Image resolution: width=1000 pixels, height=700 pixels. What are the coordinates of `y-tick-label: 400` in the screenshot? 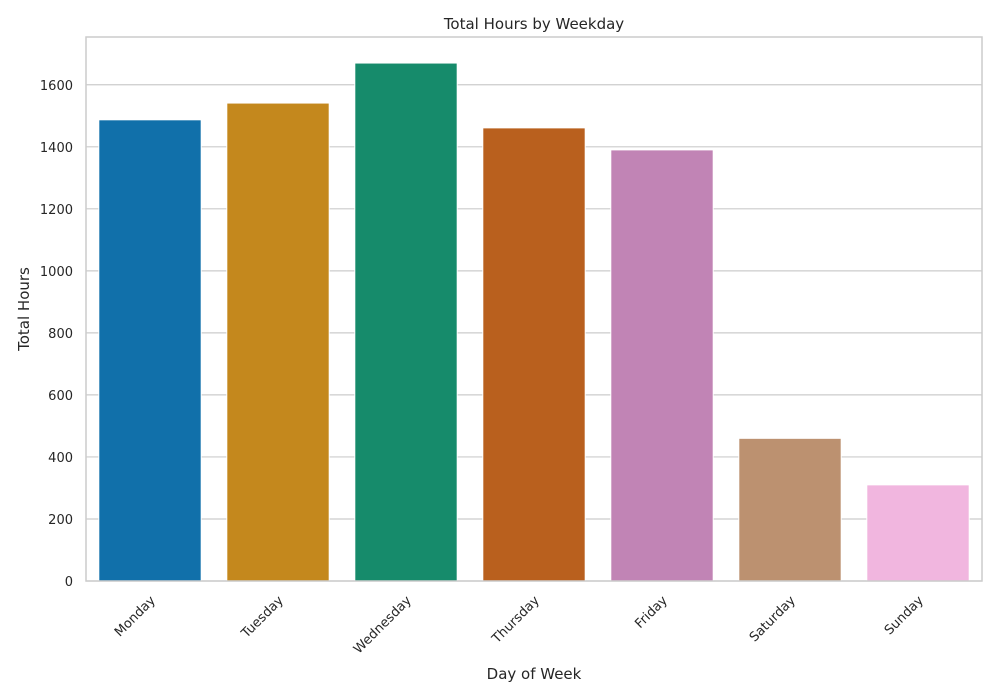 It's located at (60, 458).